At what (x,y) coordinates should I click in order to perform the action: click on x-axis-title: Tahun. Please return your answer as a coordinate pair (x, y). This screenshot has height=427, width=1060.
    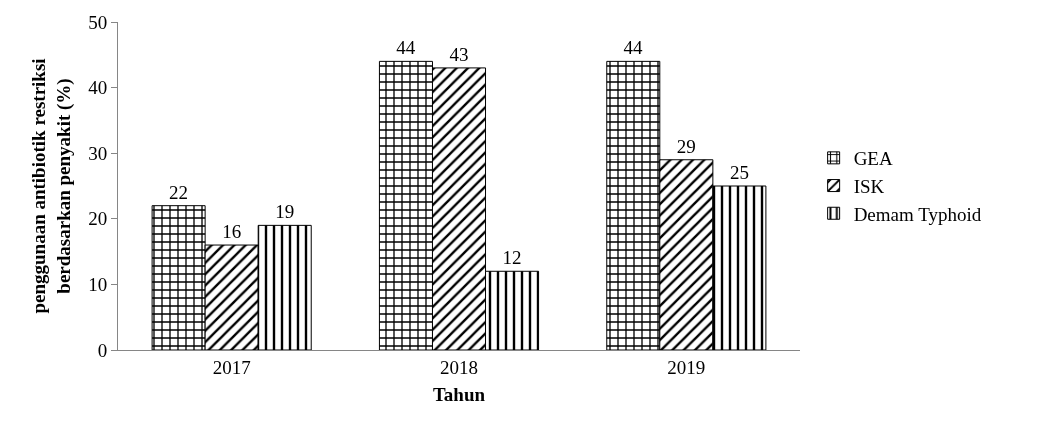
    Looking at the image, I should click on (459, 394).